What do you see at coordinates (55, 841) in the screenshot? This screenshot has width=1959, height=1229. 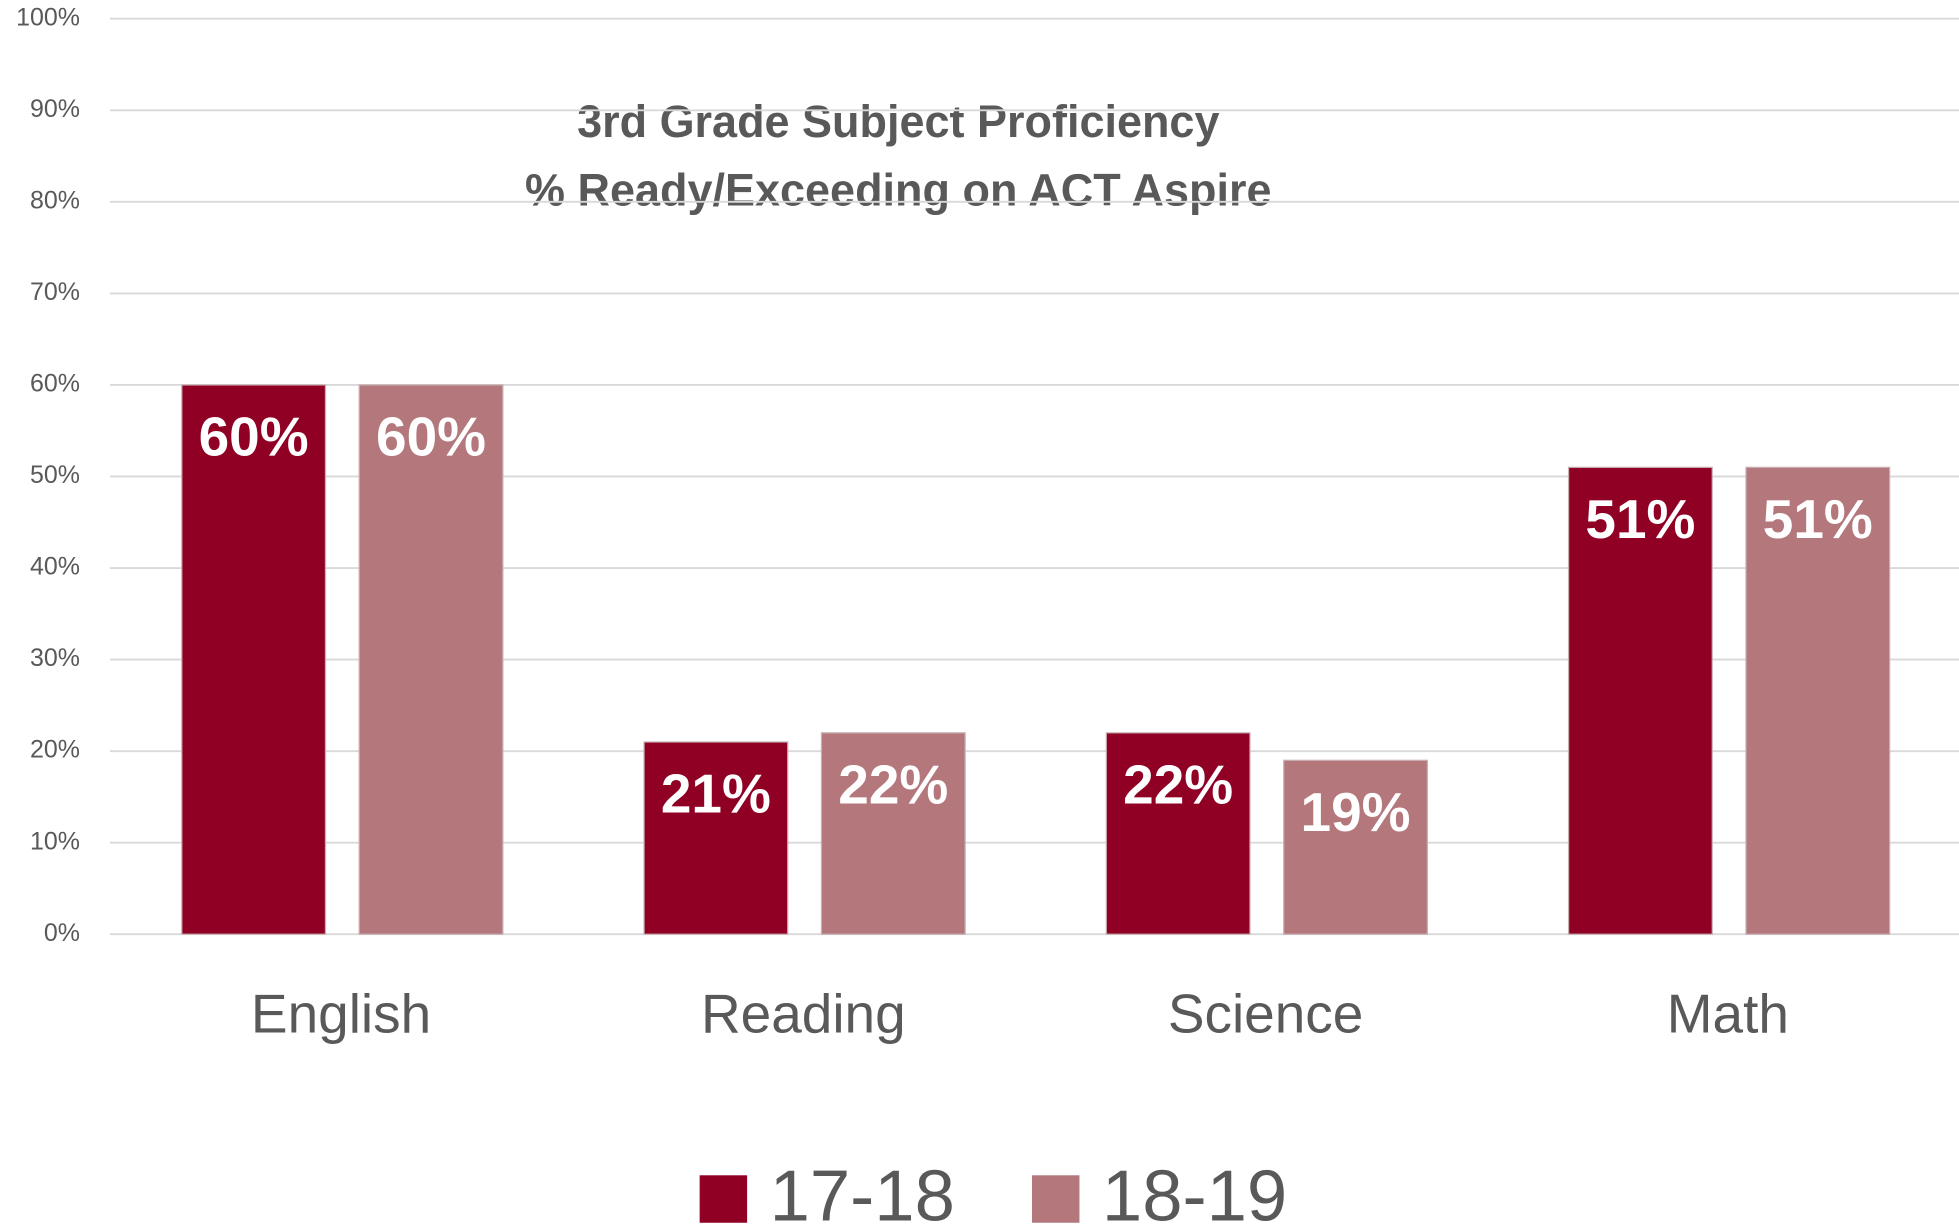 I see `y-tick-label: 10%` at bounding box center [55, 841].